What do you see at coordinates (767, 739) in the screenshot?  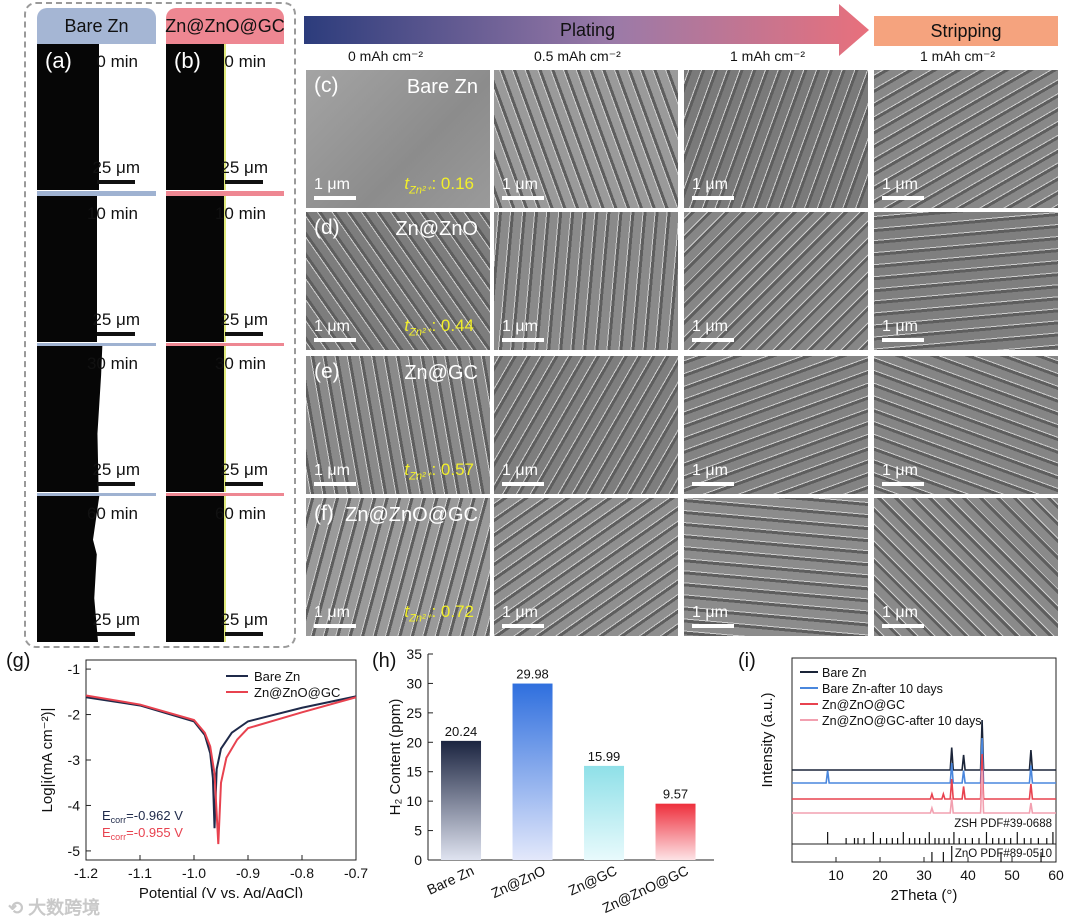 I see `y-axis-label: Intensity (a.u.)` at bounding box center [767, 739].